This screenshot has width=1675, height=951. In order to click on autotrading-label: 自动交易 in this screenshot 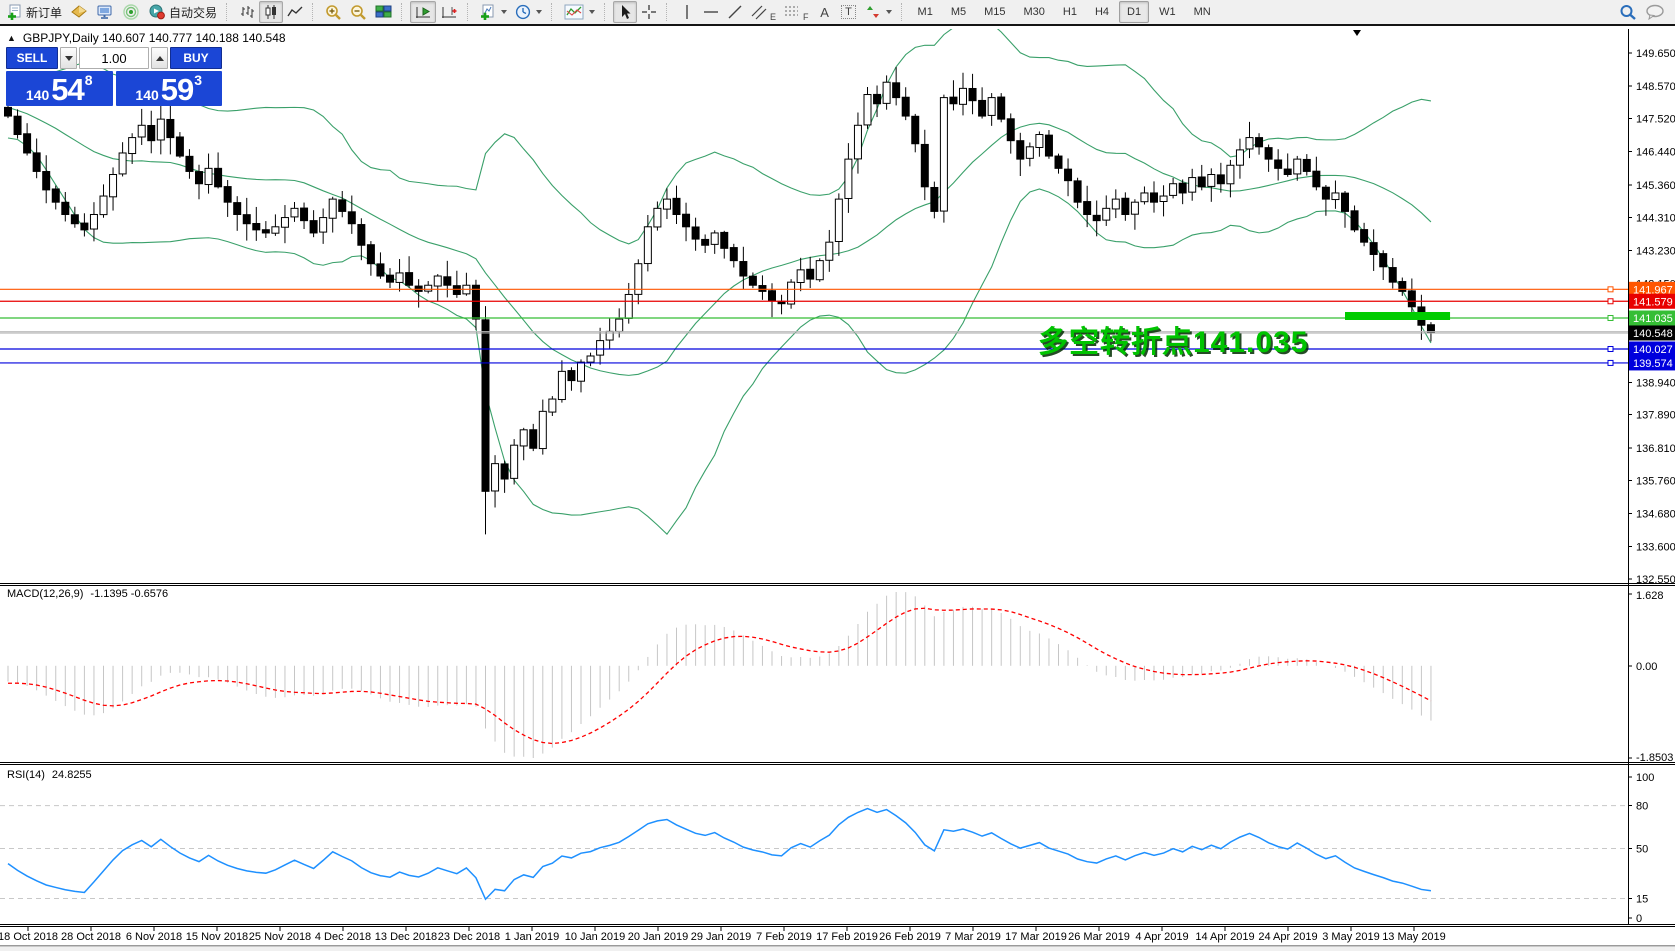, I will do `click(193, 12)`.